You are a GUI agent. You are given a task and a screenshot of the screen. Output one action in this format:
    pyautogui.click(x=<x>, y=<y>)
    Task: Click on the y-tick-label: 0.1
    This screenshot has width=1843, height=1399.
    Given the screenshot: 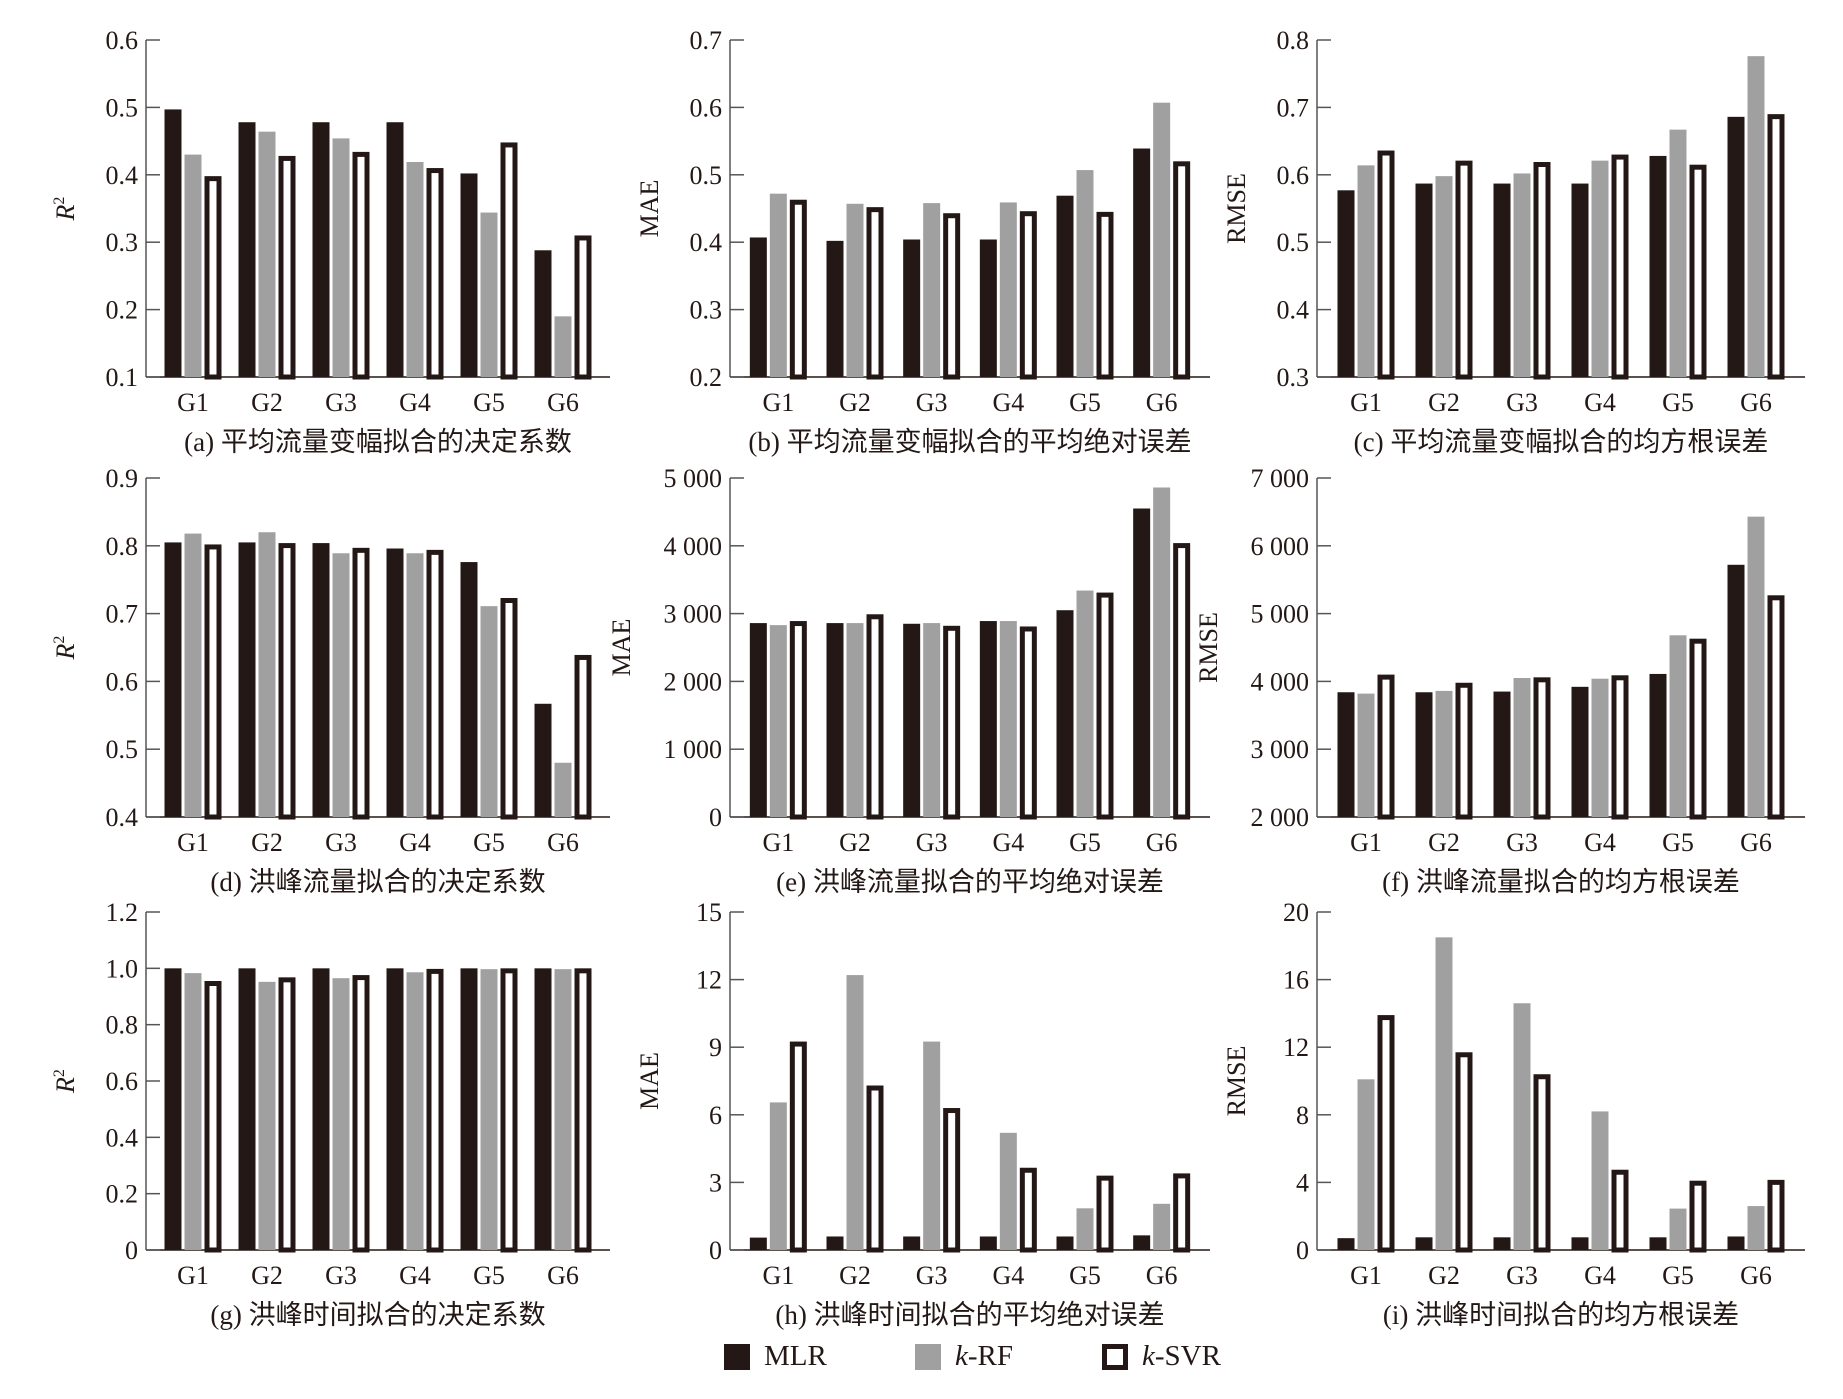 What is the action you would take?
    pyautogui.click(x=122, y=377)
    